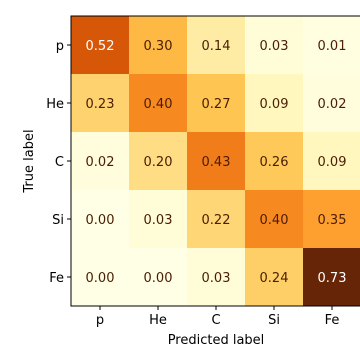 The image size is (360, 344). I want to click on x-tick-label-3: Si, so click(274, 320).